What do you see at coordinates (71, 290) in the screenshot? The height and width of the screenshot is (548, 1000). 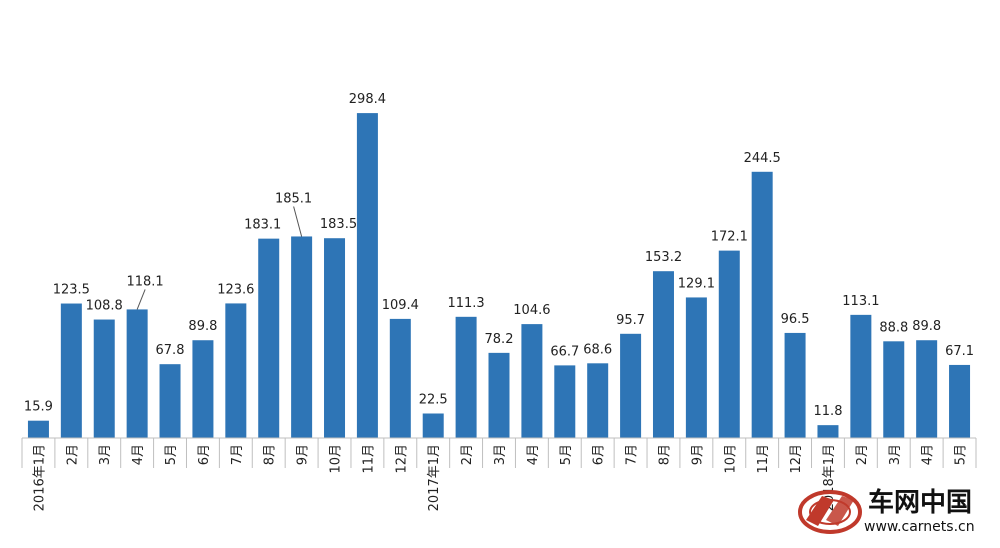 I see `value-label: 123.5` at bounding box center [71, 290].